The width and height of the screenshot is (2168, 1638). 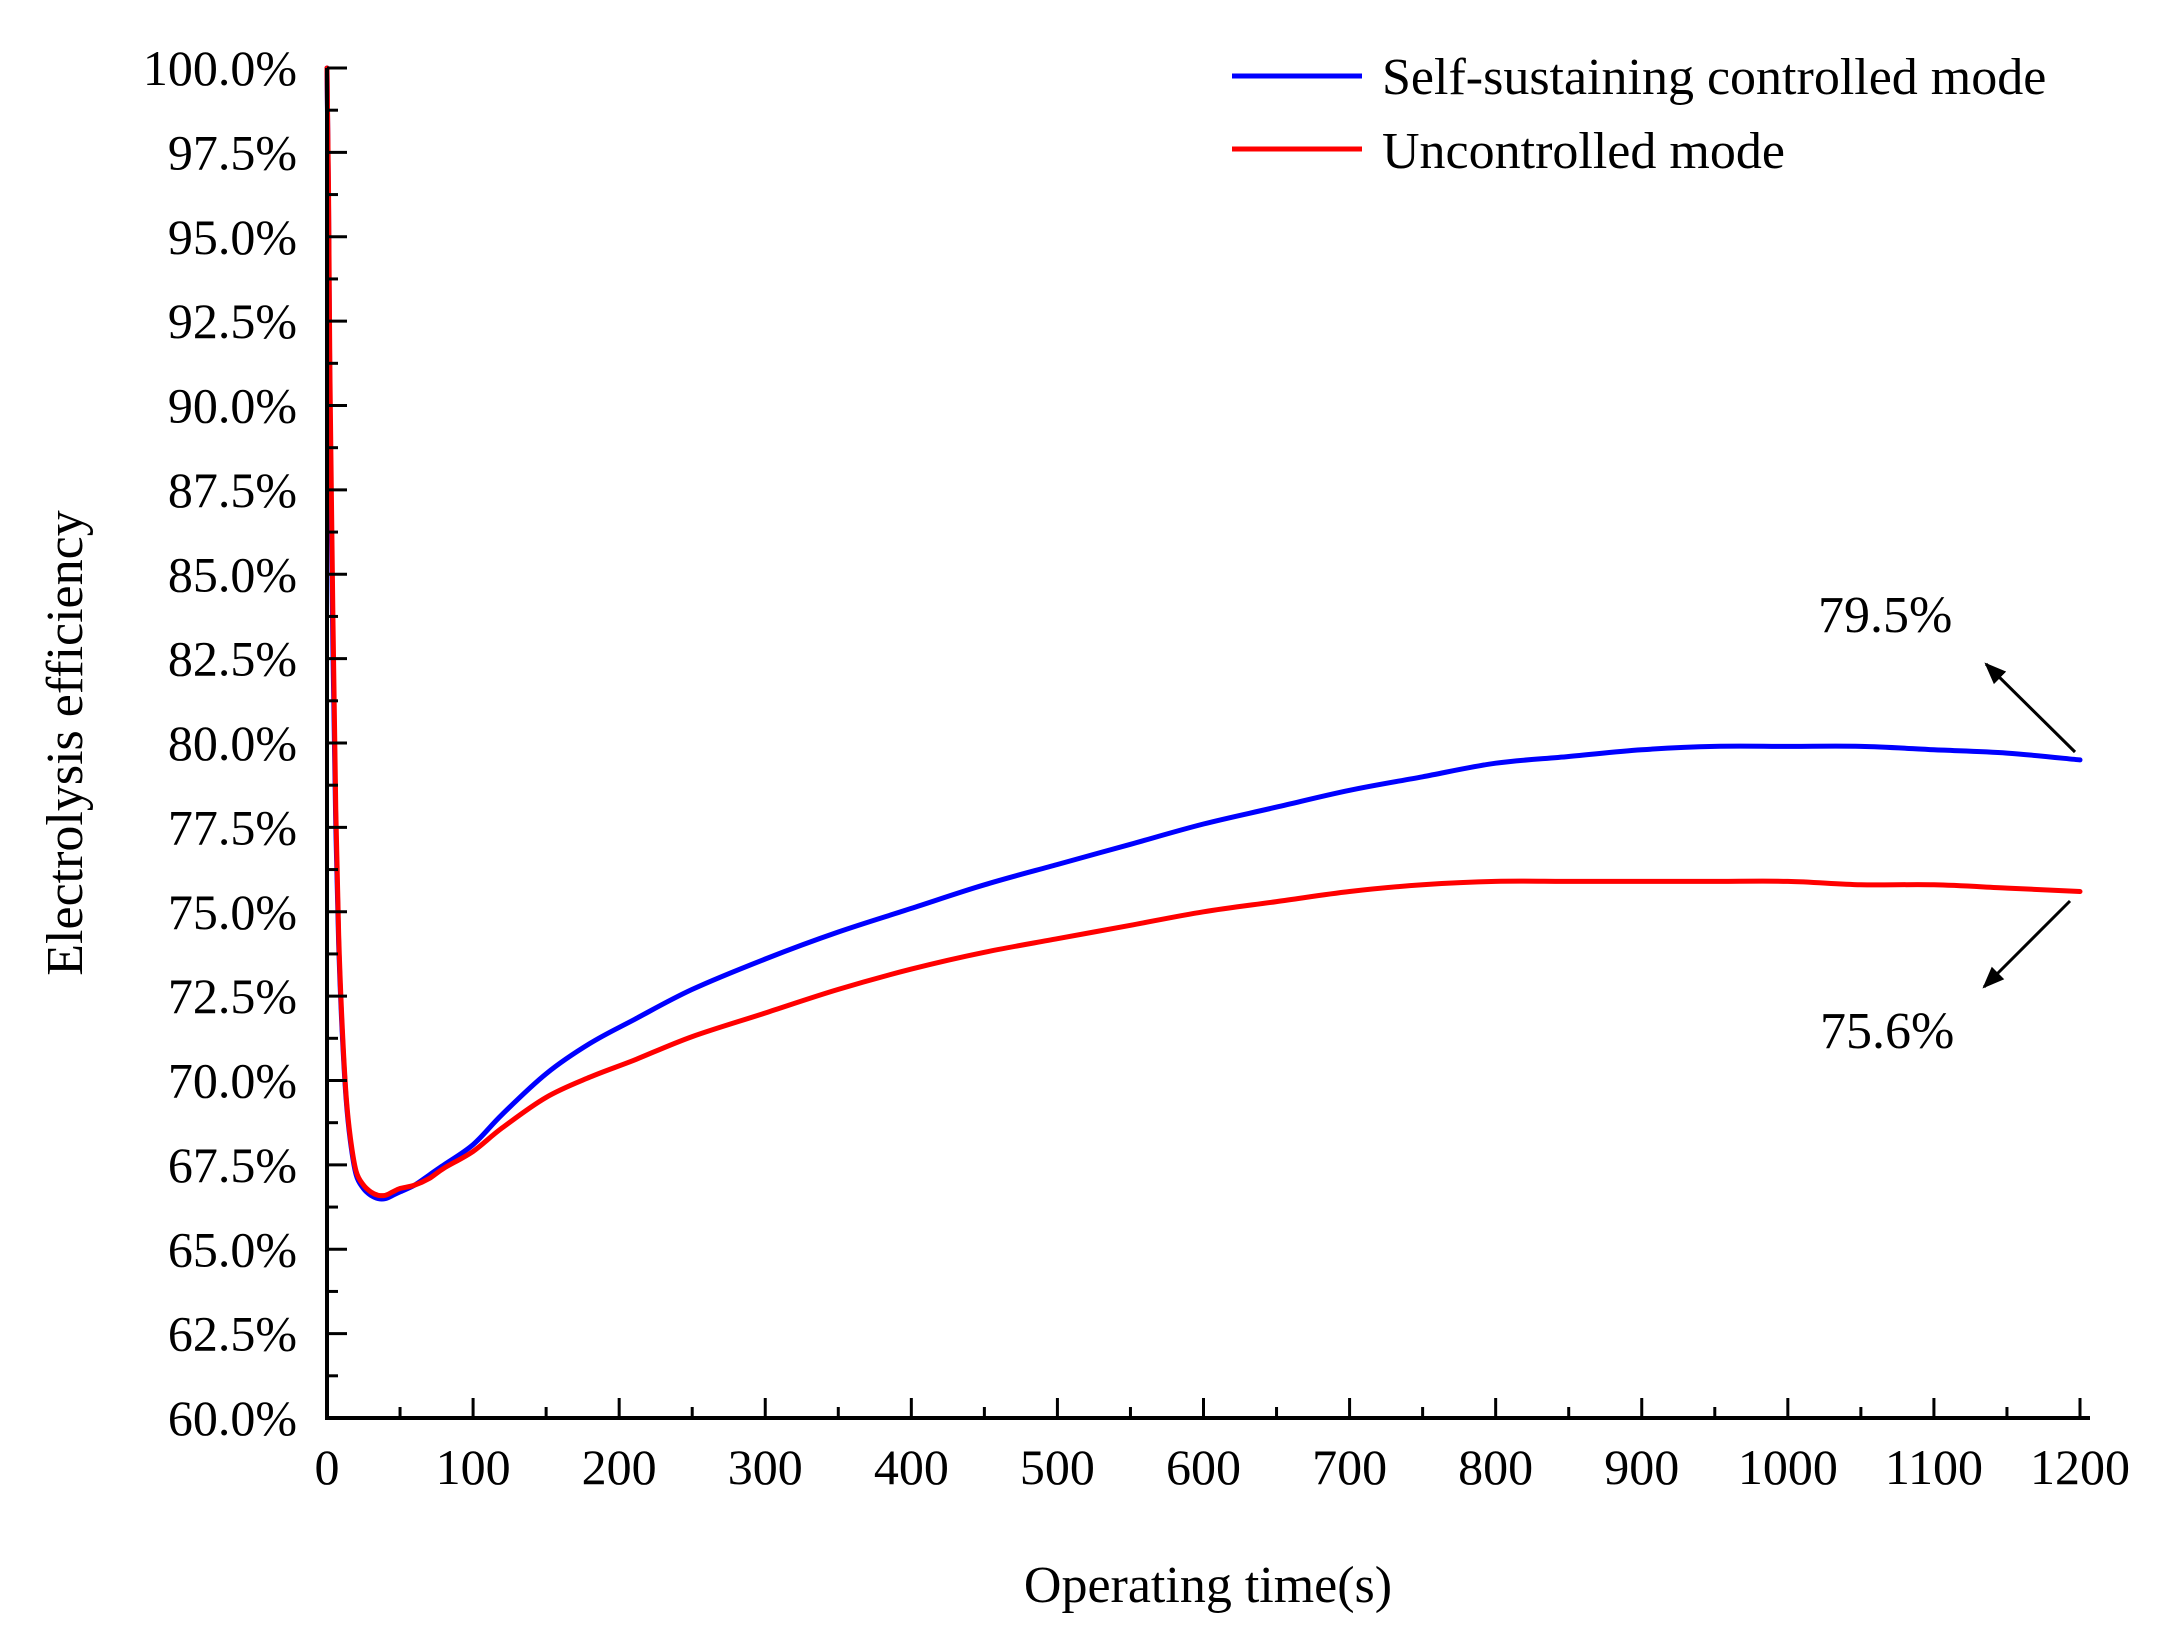 What do you see at coordinates (327, 1467) in the screenshot?
I see `x-tick-label: 0` at bounding box center [327, 1467].